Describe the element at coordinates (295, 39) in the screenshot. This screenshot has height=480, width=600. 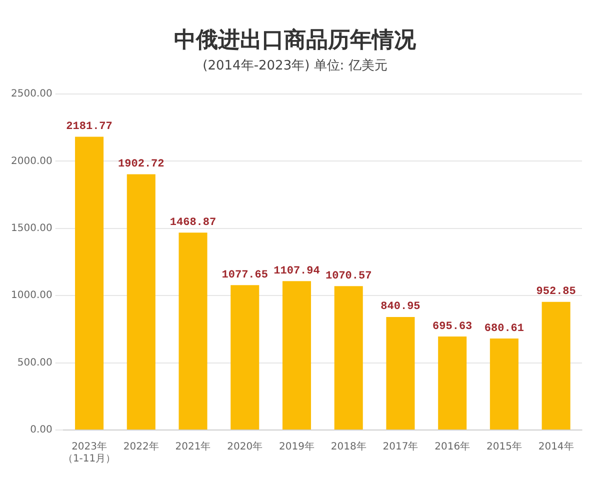
I see `chart-title: 中俄进出口商品历年情况` at that location.